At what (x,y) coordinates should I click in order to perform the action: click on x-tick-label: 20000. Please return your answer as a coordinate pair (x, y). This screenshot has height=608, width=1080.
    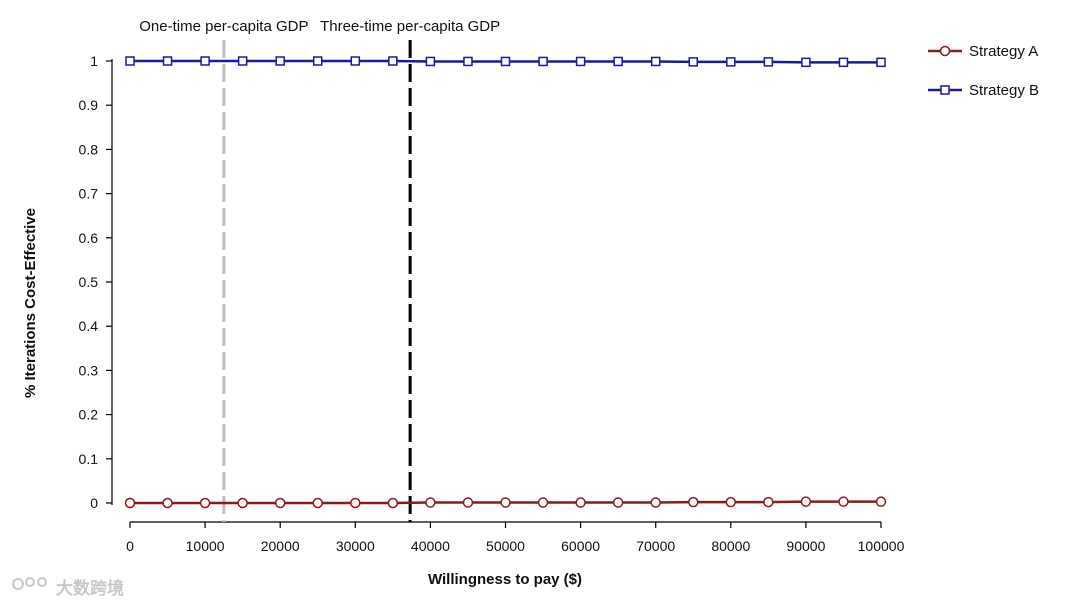
    Looking at the image, I should click on (280, 546).